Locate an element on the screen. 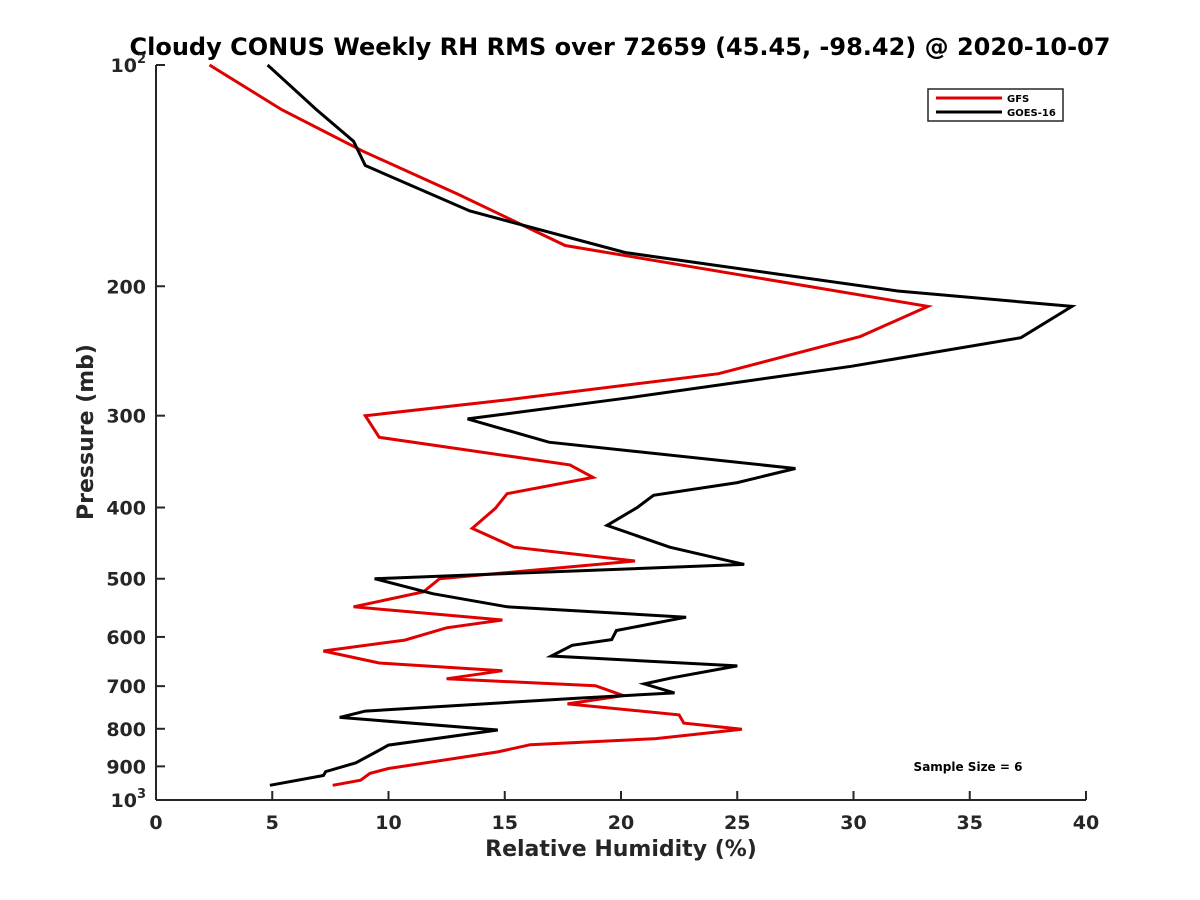  x-tick-label: 30 is located at coordinates (853, 823).